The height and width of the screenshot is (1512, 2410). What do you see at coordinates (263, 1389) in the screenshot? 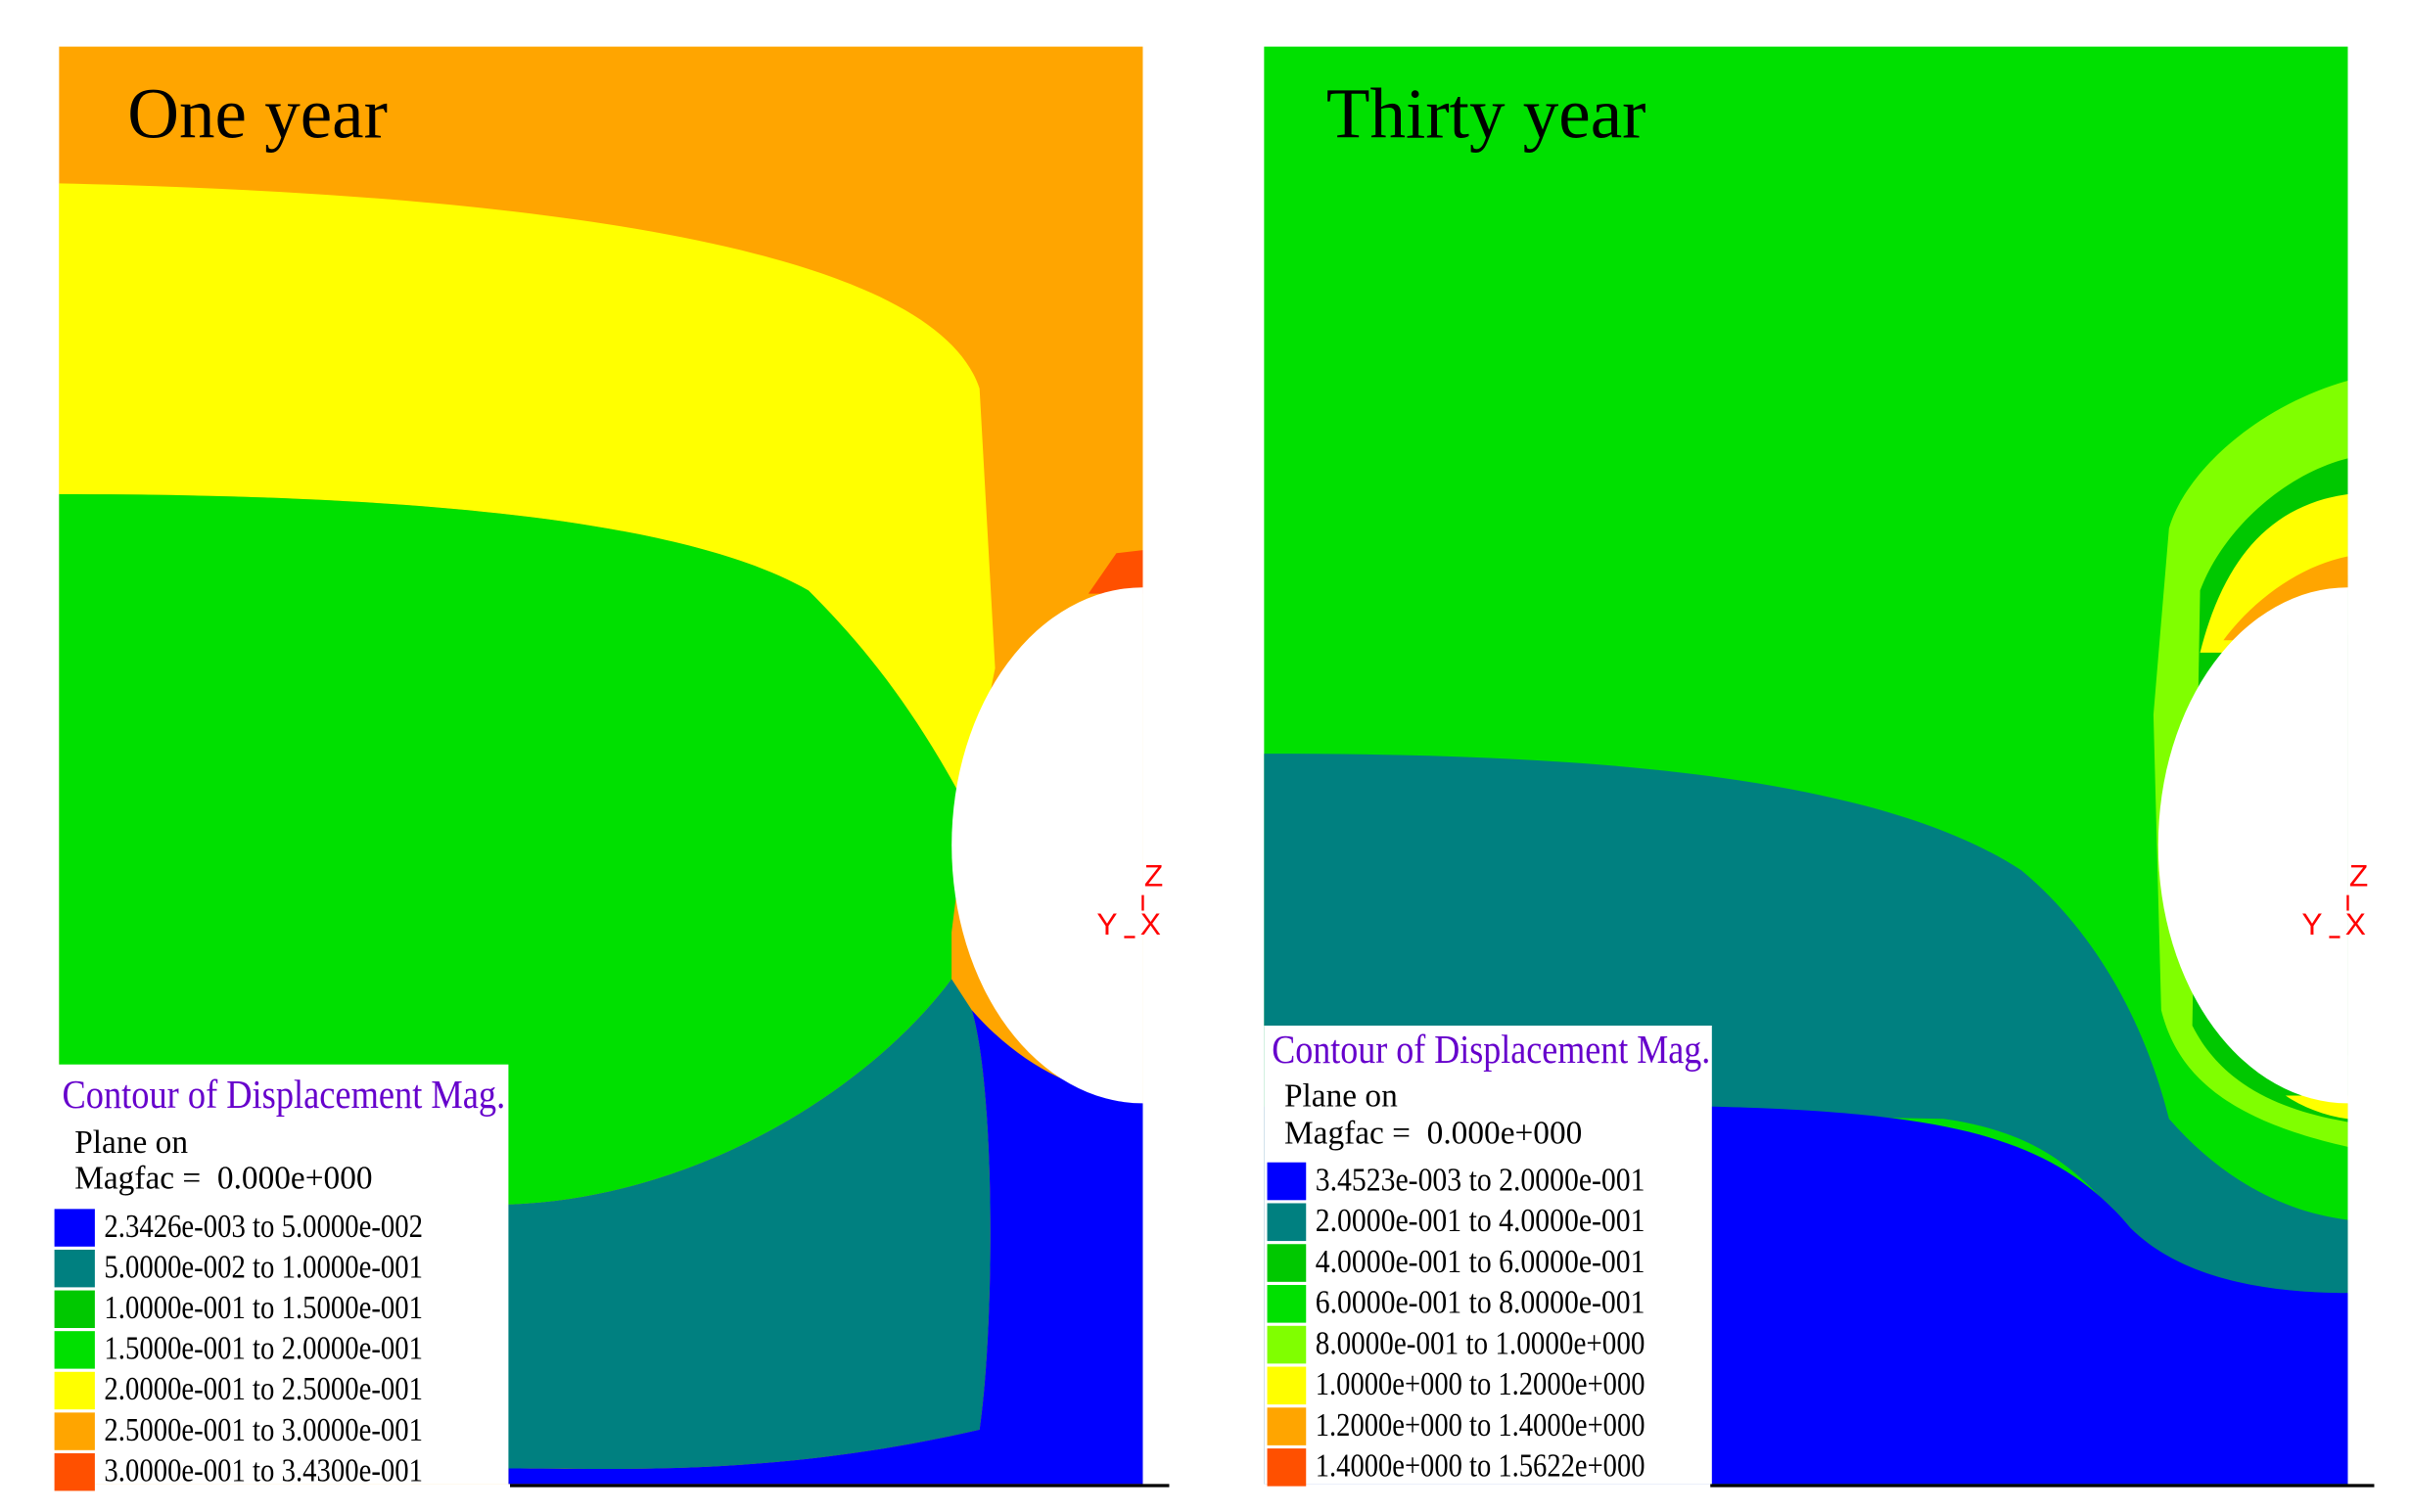
I see `legend-label: 2.0000e-001 to 2.5000e-001` at bounding box center [263, 1389].